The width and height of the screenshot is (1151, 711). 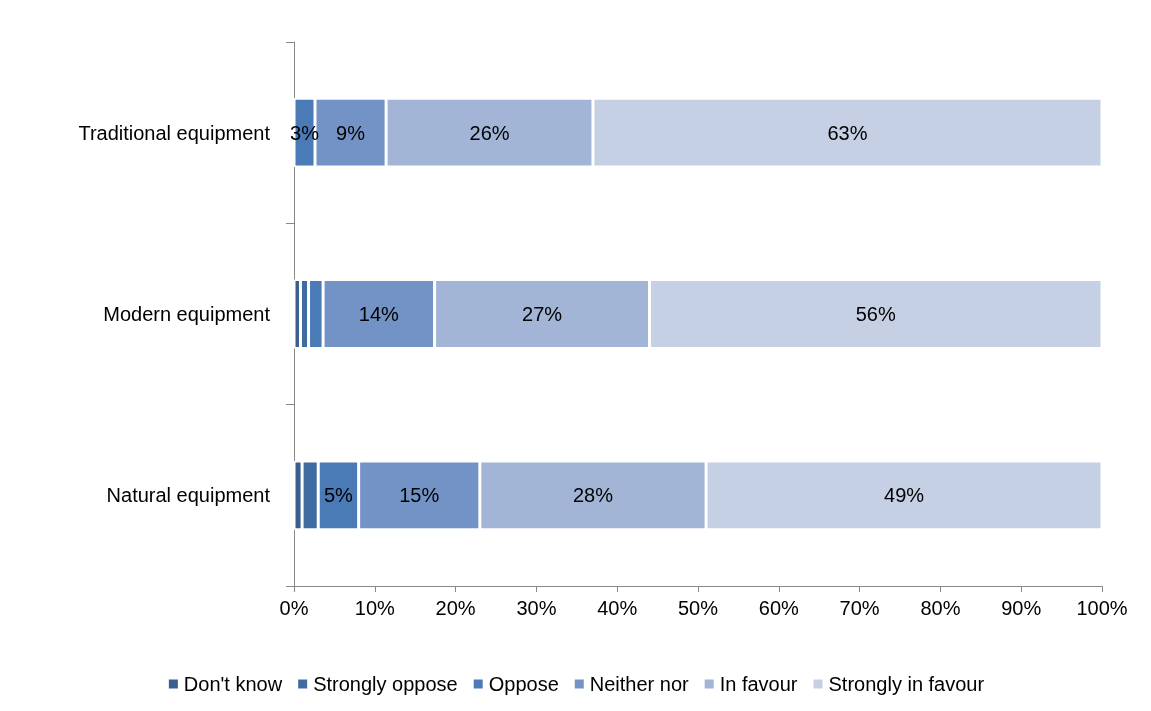 What do you see at coordinates (698, 608) in the screenshot?
I see `x-tick-label: 50%` at bounding box center [698, 608].